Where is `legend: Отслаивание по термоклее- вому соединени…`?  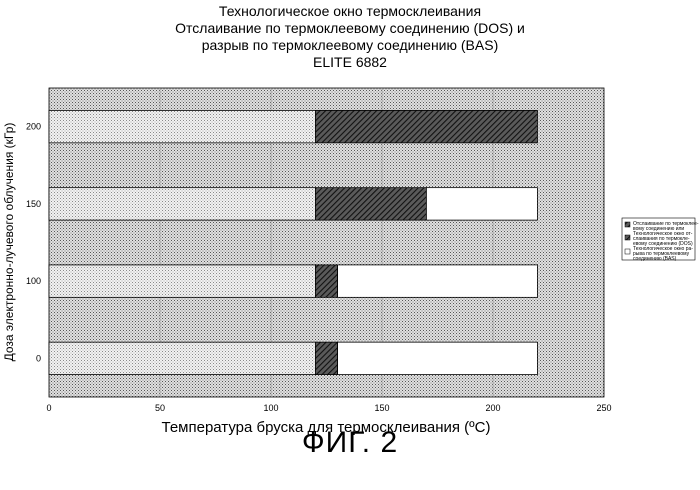 legend: Отслаивание по термоклее- вому соединени… is located at coordinates (660, 240).